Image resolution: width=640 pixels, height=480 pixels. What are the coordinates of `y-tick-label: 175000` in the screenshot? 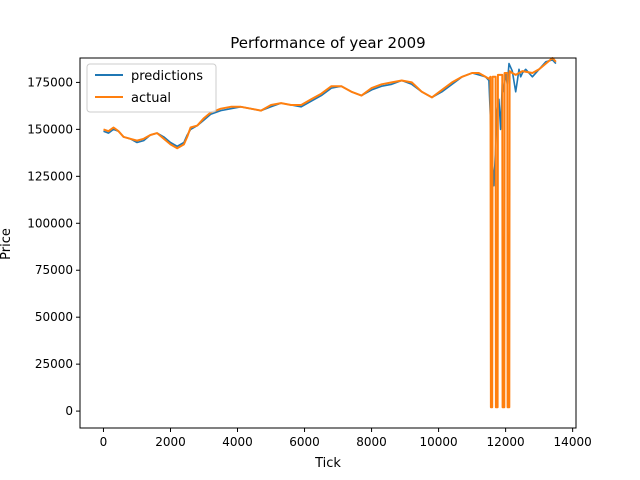 It's located at (50, 82).